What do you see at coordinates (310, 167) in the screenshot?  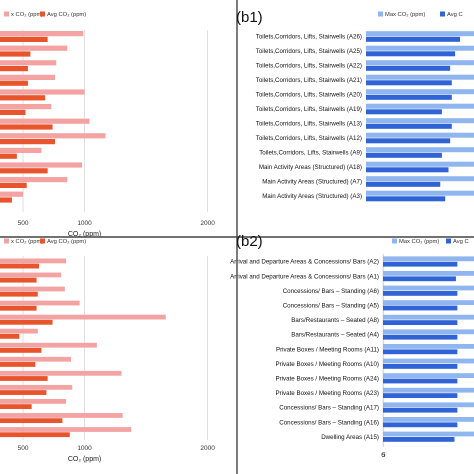 I see `category-label: Main Activity Areas (Structured) (A18)` at bounding box center [310, 167].